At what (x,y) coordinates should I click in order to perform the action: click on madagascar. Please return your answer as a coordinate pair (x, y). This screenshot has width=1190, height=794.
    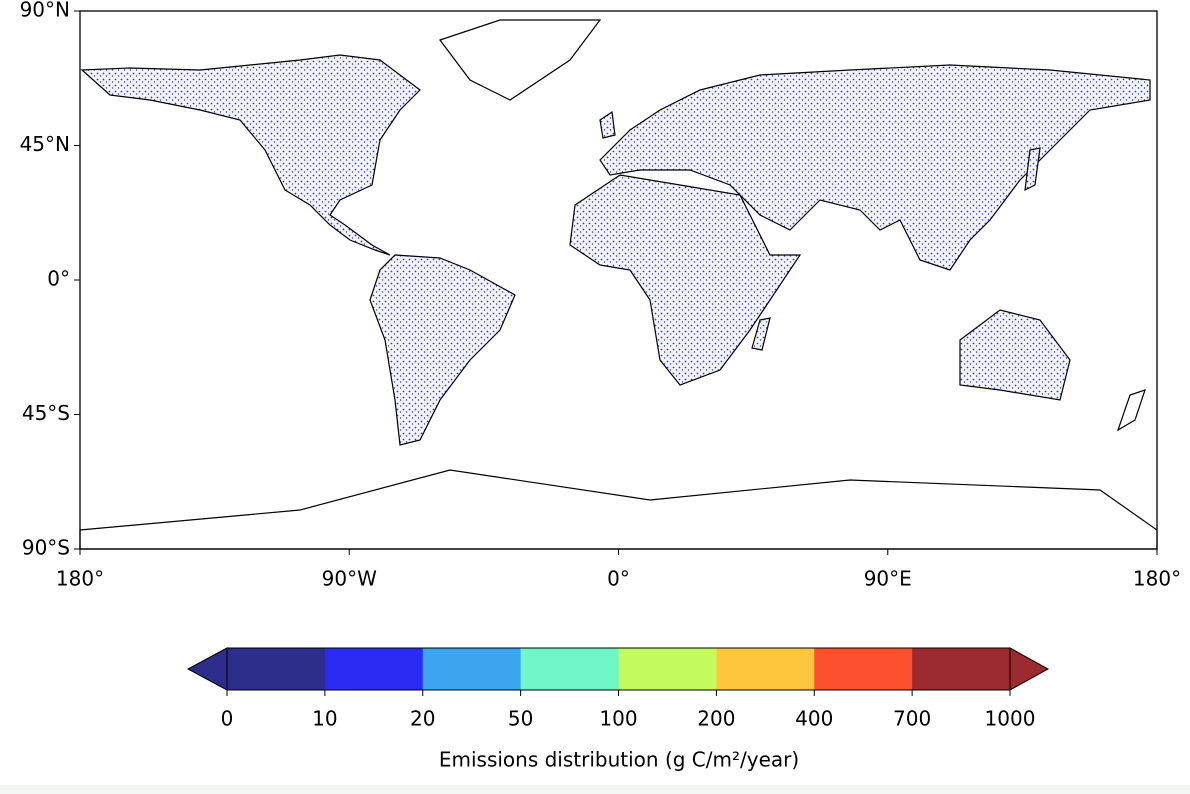
    Looking at the image, I should click on (761, 334).